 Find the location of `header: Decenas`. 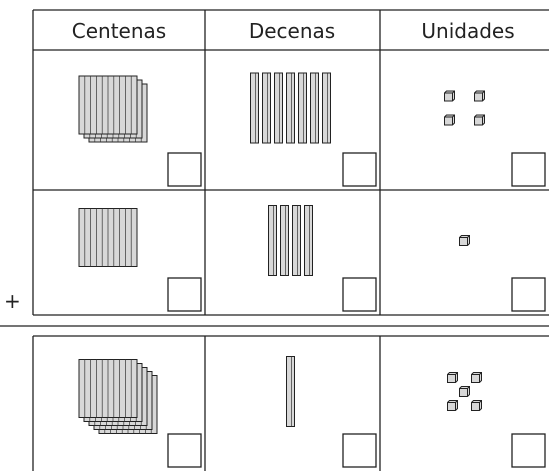

header: Decenas is located at coordinates (292, 31).